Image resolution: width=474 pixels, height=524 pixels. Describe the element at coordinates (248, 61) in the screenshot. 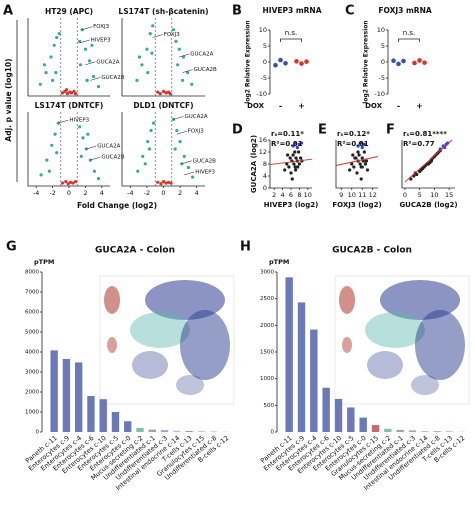

I see `y-axis-label: log2 Relative Expression` at that location.